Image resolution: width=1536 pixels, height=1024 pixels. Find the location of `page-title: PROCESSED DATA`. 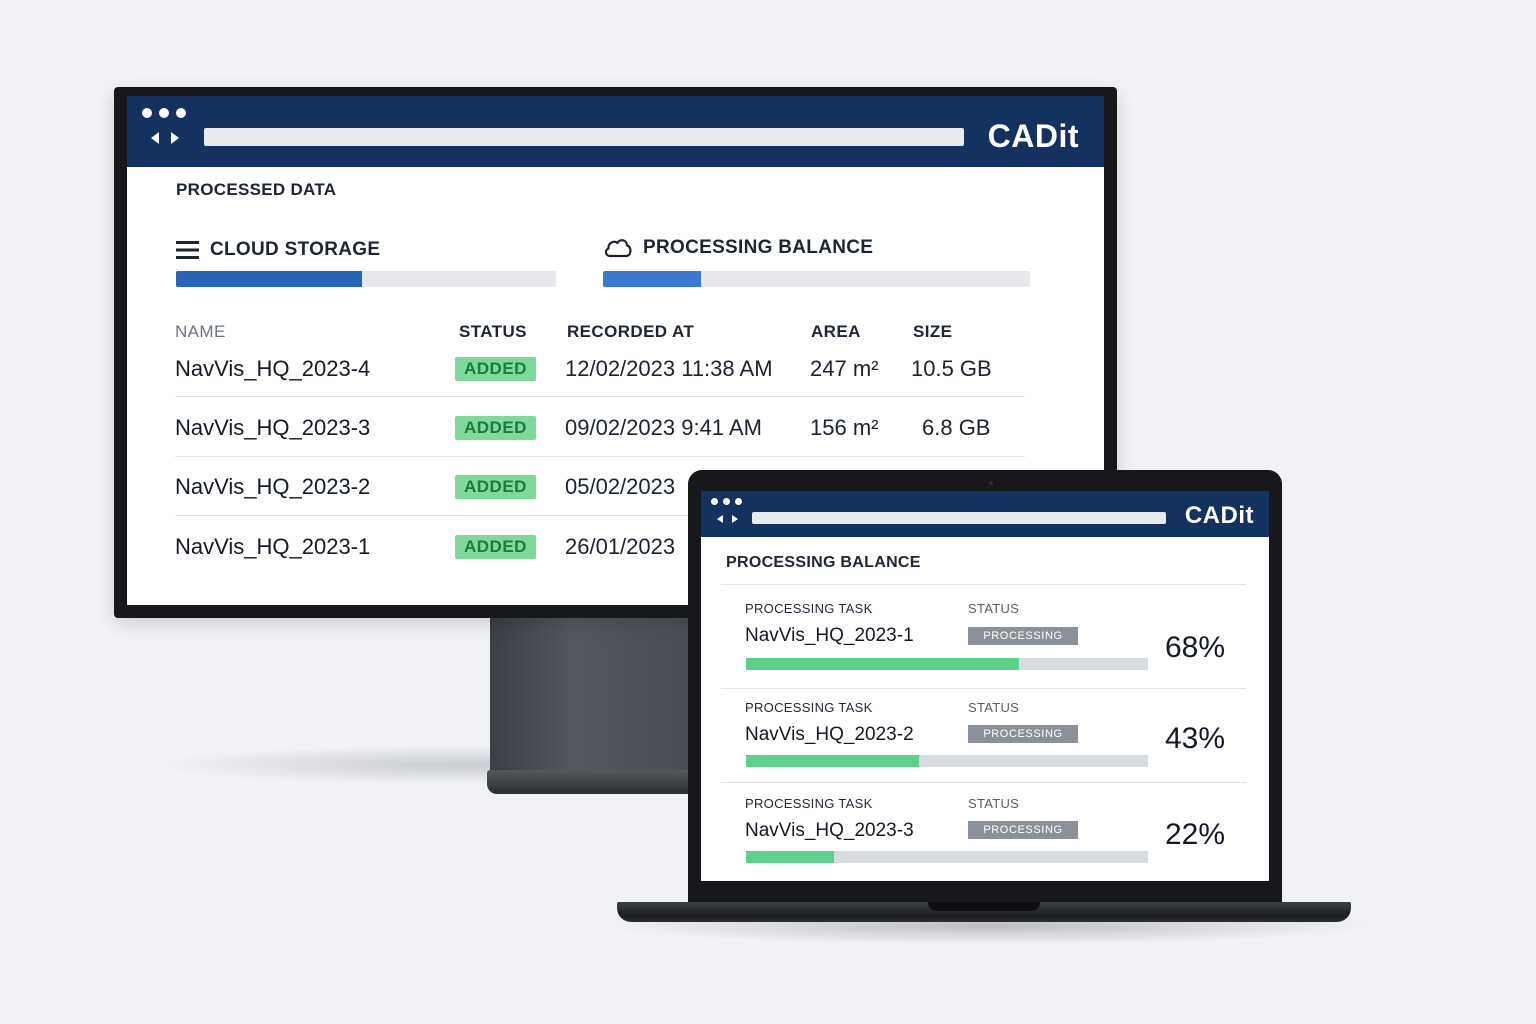

page-title: PROCESSED DATA is located at coordinates (256, 189).